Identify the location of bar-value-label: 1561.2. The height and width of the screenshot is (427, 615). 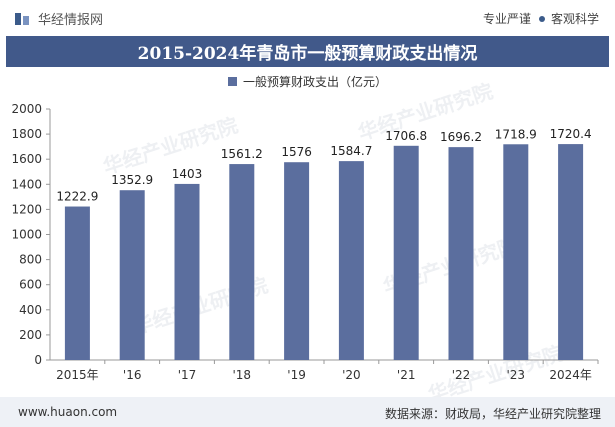
(242, 154).